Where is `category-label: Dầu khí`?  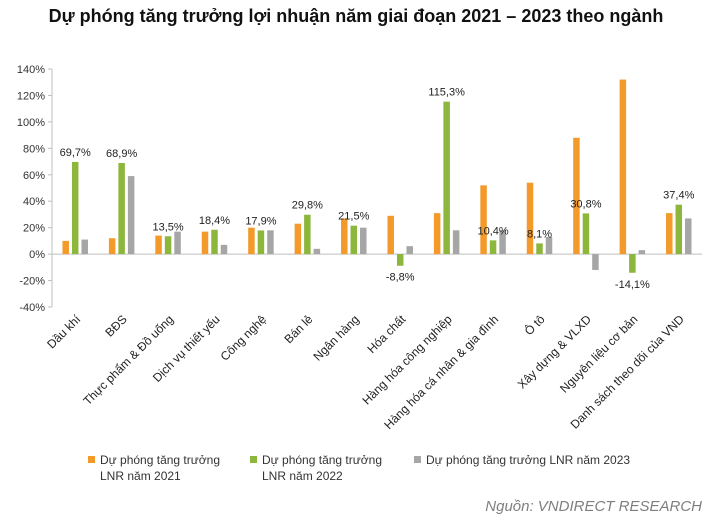 category-label: Dầu khí is located at coordinates (64, 332).